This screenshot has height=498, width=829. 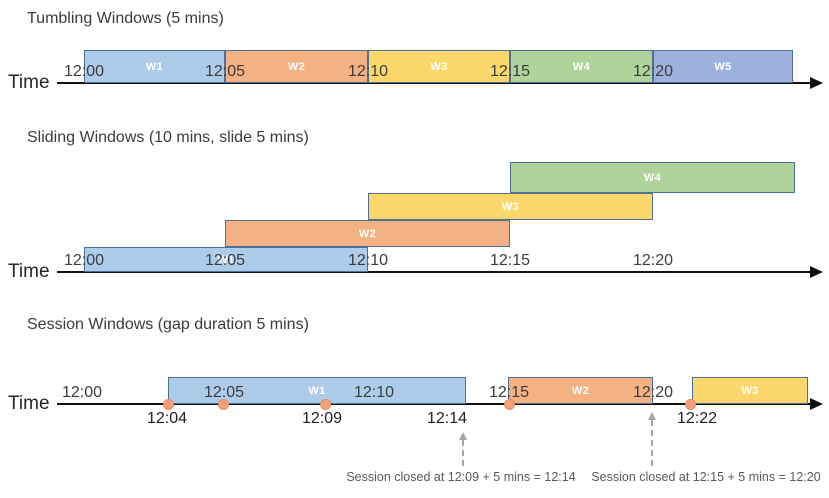 What do you see at coordinates (168, 324) in the screenshot?
I see `diagram-title: Session Windows (gap duration 5 mins)` at bounding box center [168, 324].